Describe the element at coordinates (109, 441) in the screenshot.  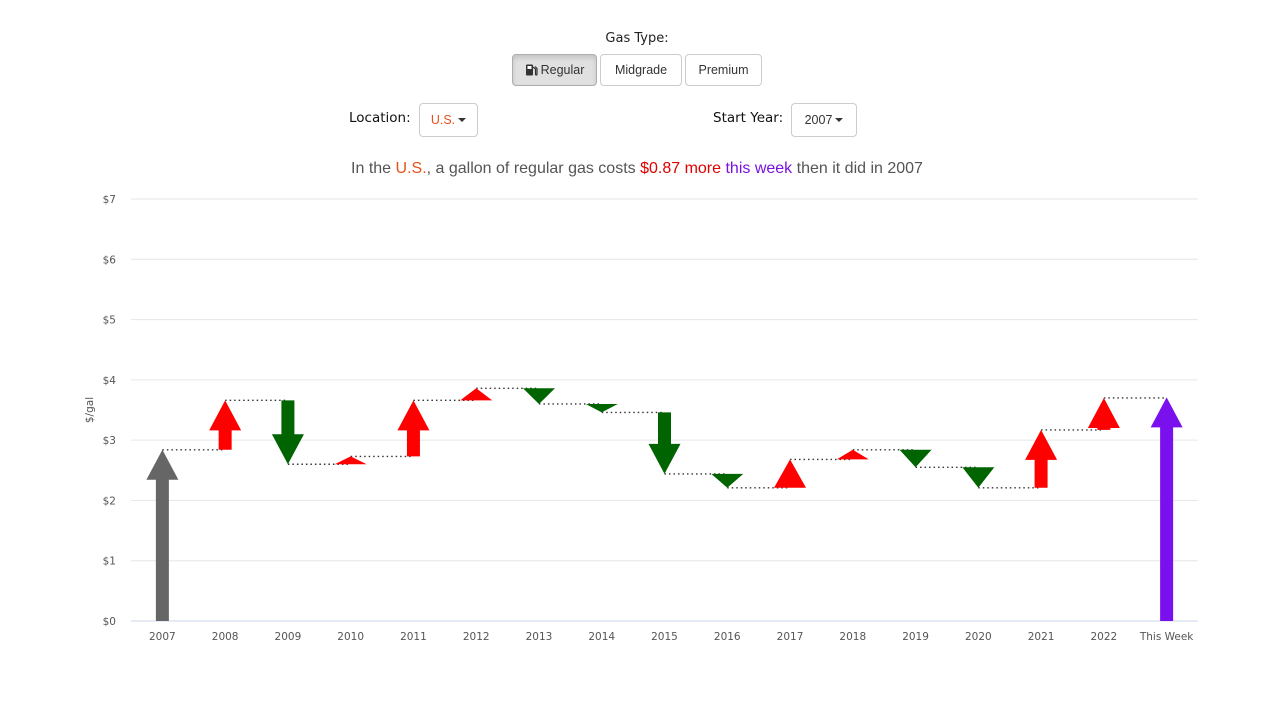
I see `y-tick-label: $3` at that location.